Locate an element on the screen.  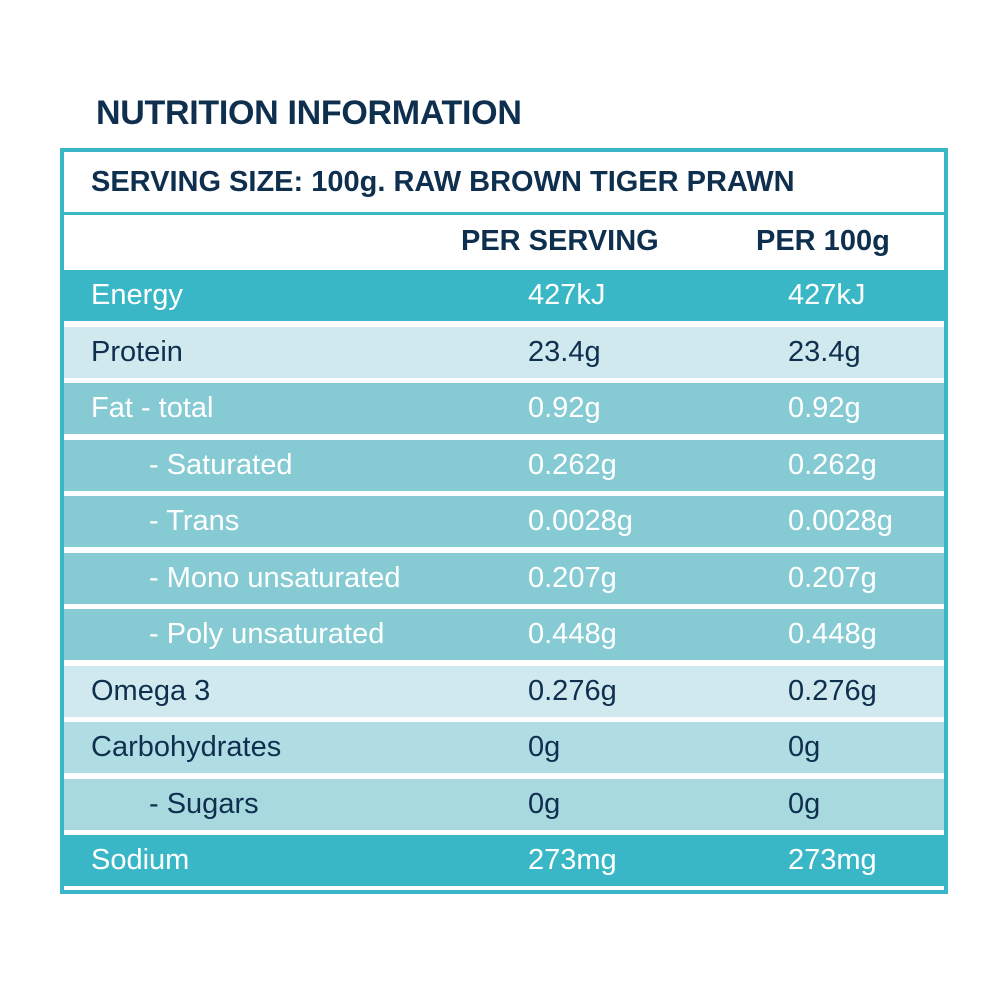
column-header-per-serving: PER SERVING is located at coordinates (560, 241).